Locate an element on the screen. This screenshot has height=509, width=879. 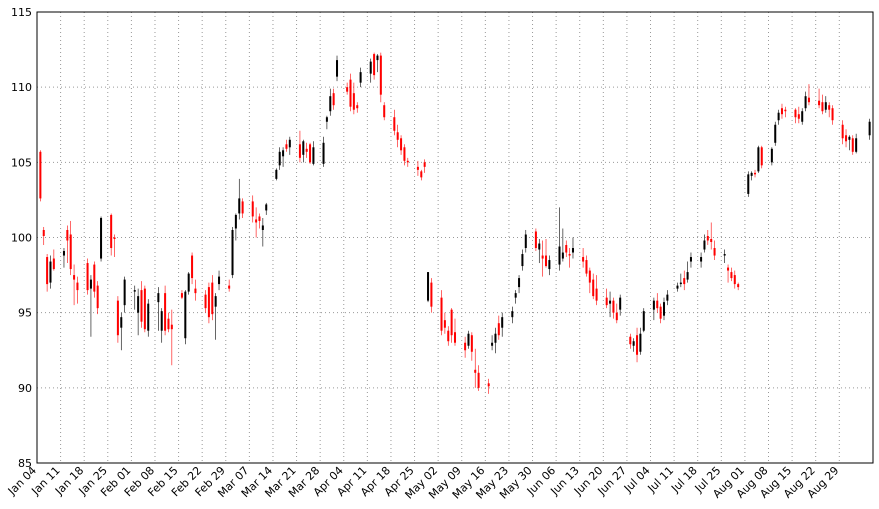
x-tick-label: Jul 18 is located at coordinates (684, 480).